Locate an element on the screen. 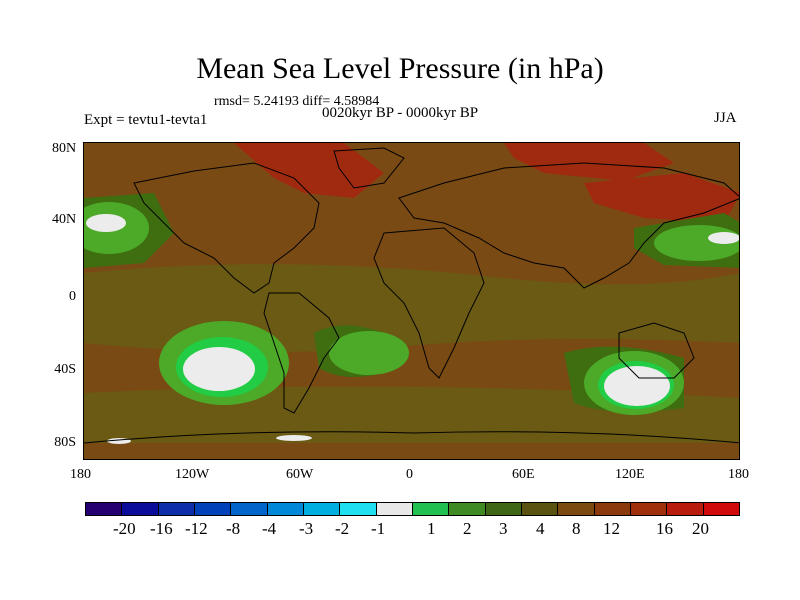 The image size is (800, 600). colorbar-label: 8 is located at coordinates (576, 528).